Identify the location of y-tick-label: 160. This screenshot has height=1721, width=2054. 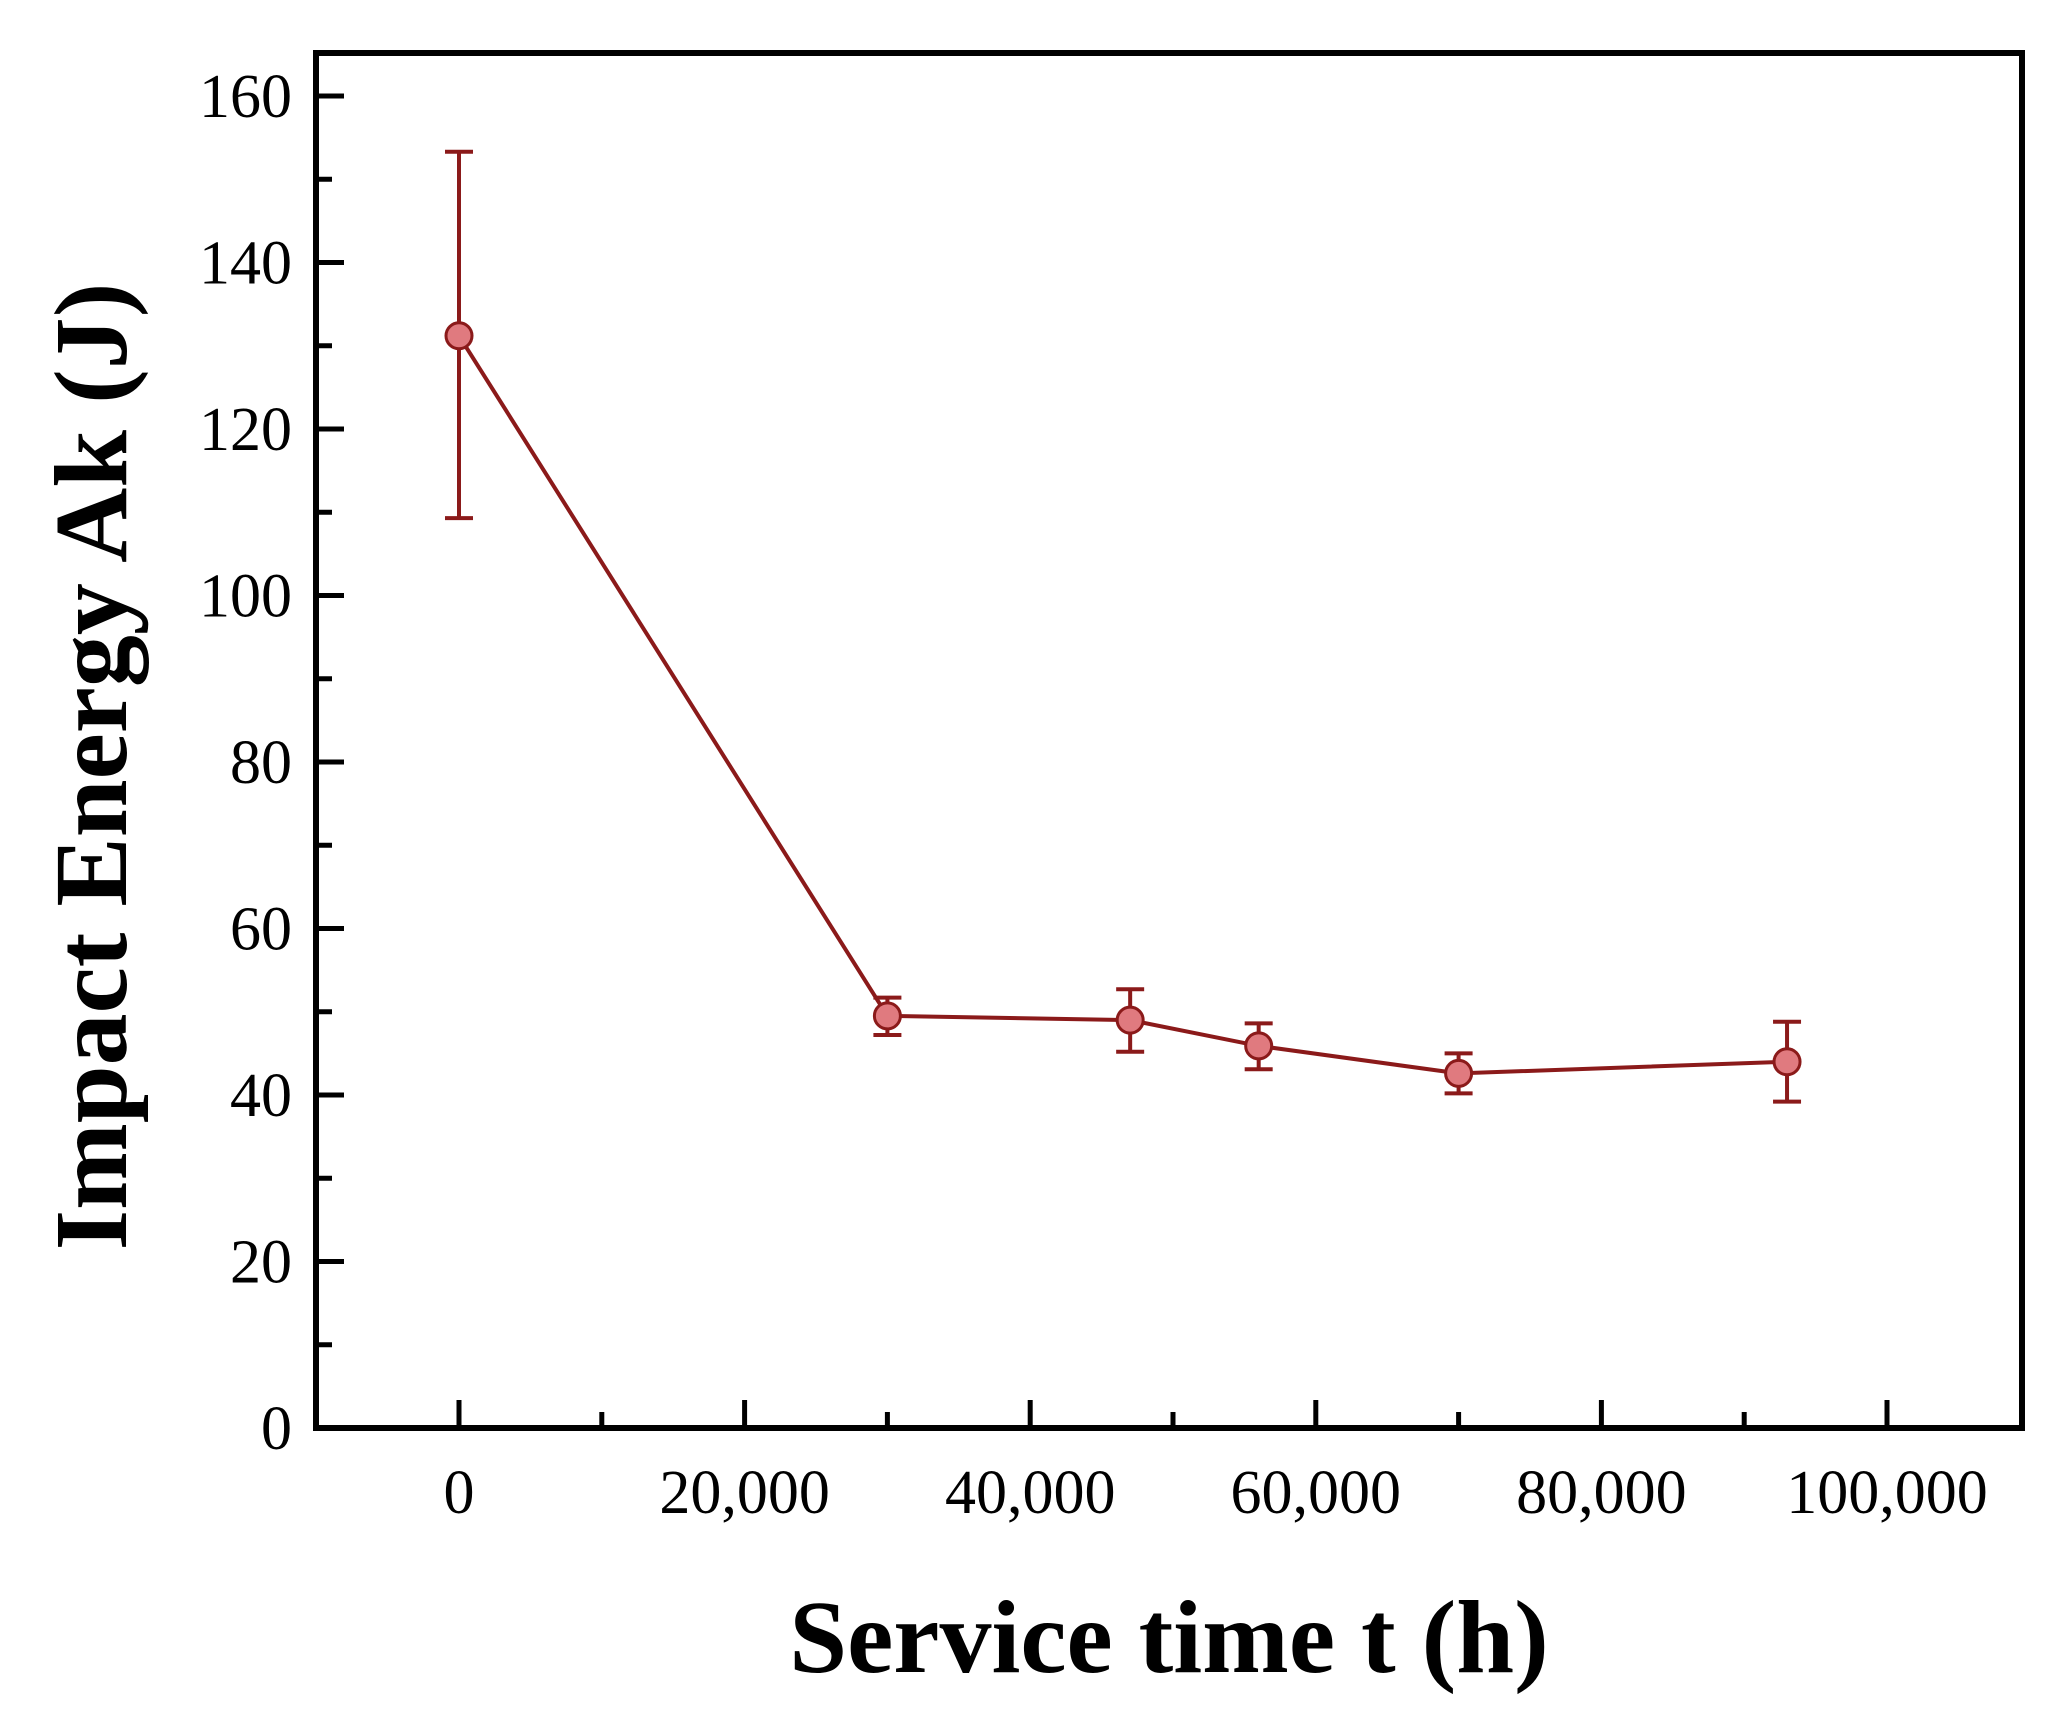
(245, 97).